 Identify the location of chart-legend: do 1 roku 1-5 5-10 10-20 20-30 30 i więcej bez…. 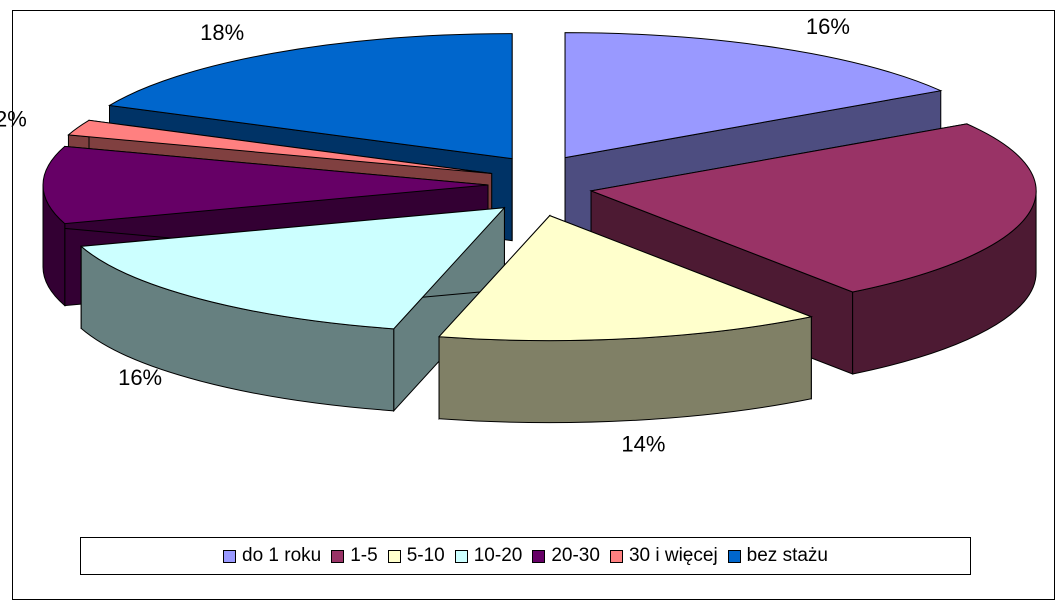
(525, 556).